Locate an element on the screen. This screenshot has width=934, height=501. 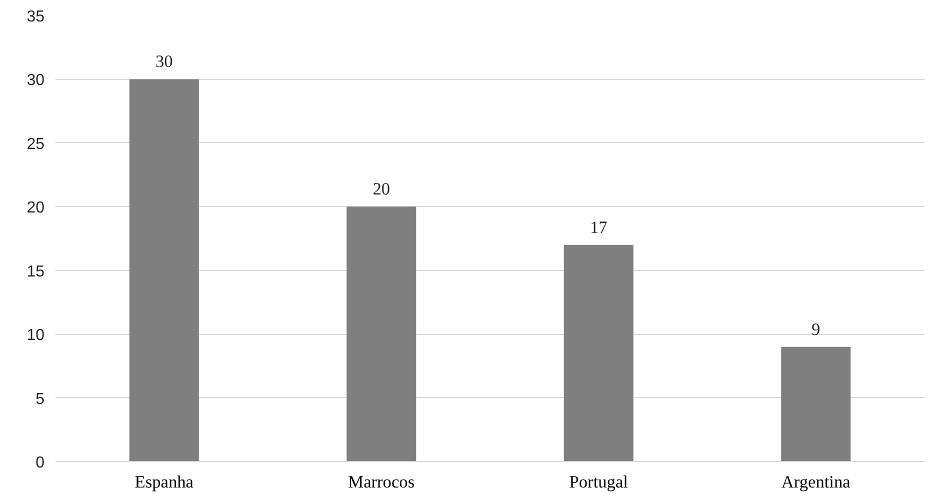
y-tick-label: 15 is located at coordinates (35, 271).